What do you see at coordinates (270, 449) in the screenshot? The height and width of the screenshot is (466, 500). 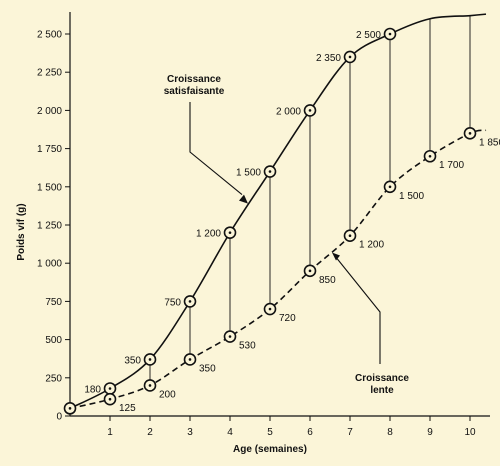 I see `x-axis-title: Age (semaines)` at bounding box center [270, 449].